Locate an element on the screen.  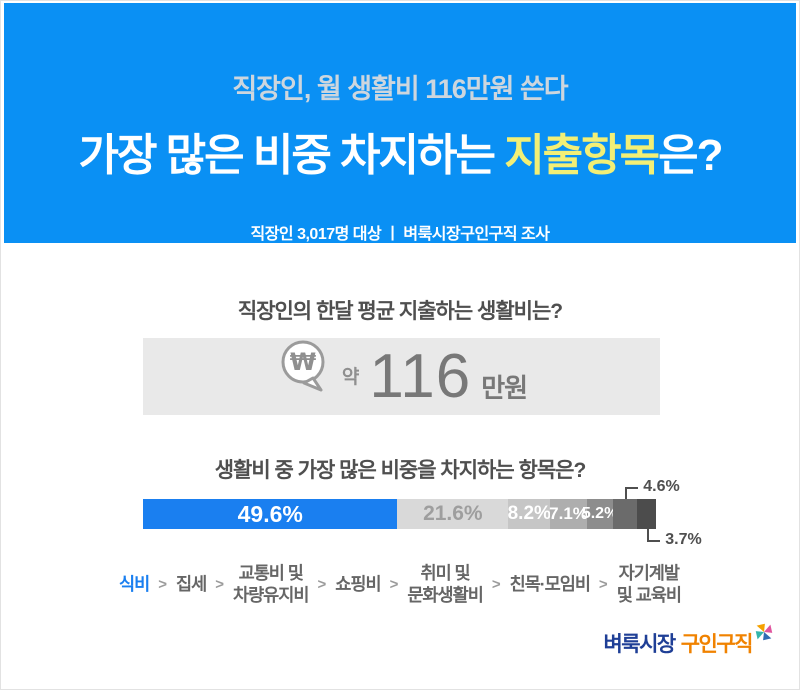
bar-segment: 49.6% is located at coordinates (270, 514).